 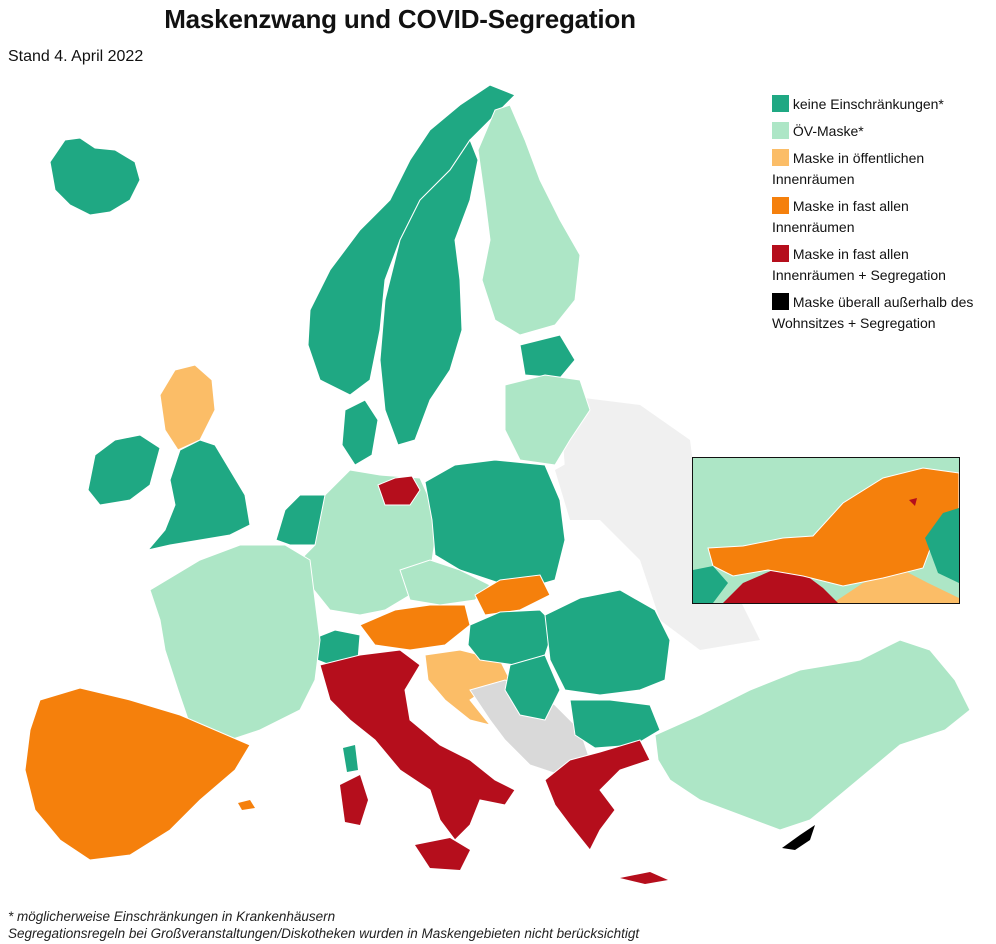 What do you see at coordinates (644, 878) in the screenshot?
I see `region-crete` at bounding box center [644, 878].